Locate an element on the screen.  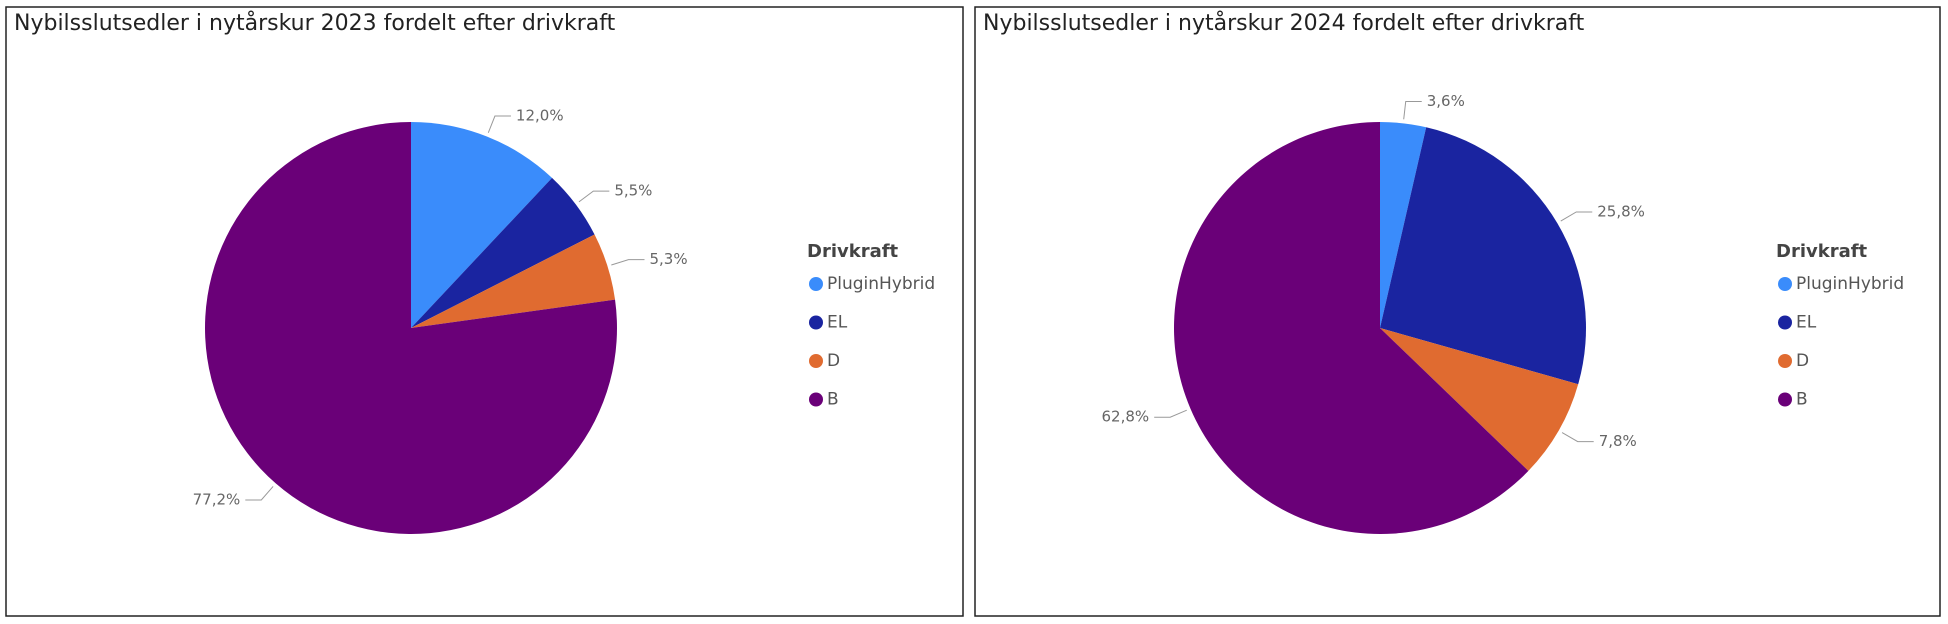
data-label: 5,5% is located at coordinates (633, 191).